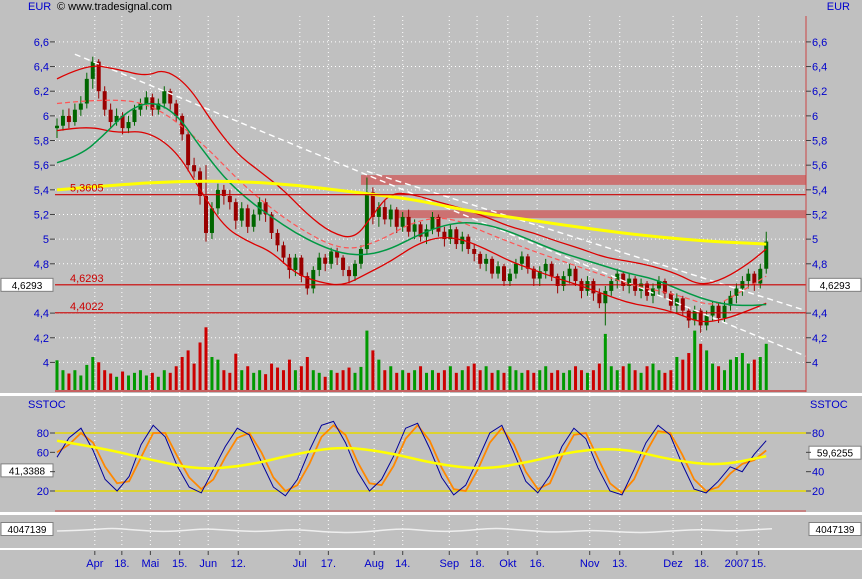 The height and width of the screenshot is (579, 862). Describe the element at coordinates (819, 142) in the screenshot. I see `price-tick-label-right: 5,8` at that location.